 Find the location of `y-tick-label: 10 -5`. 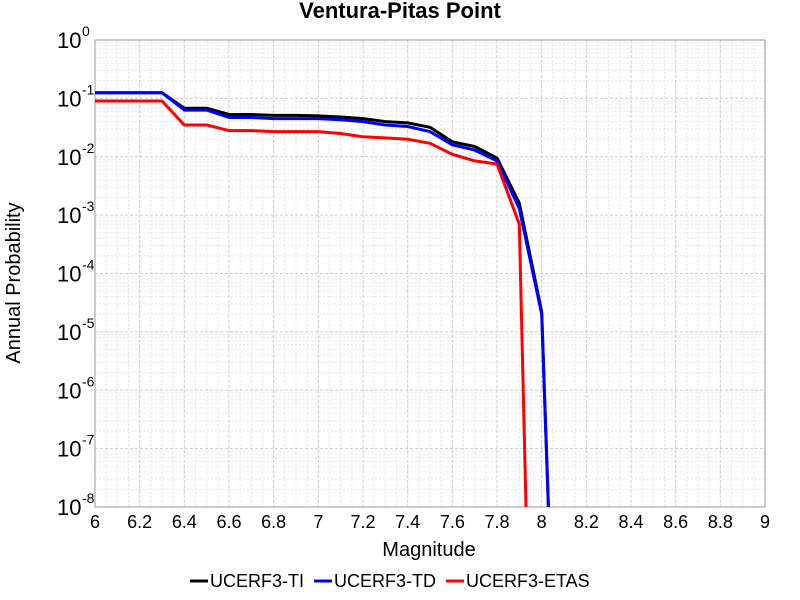

y-tick-label: 10 -5 is located at coordinates (76, 330).